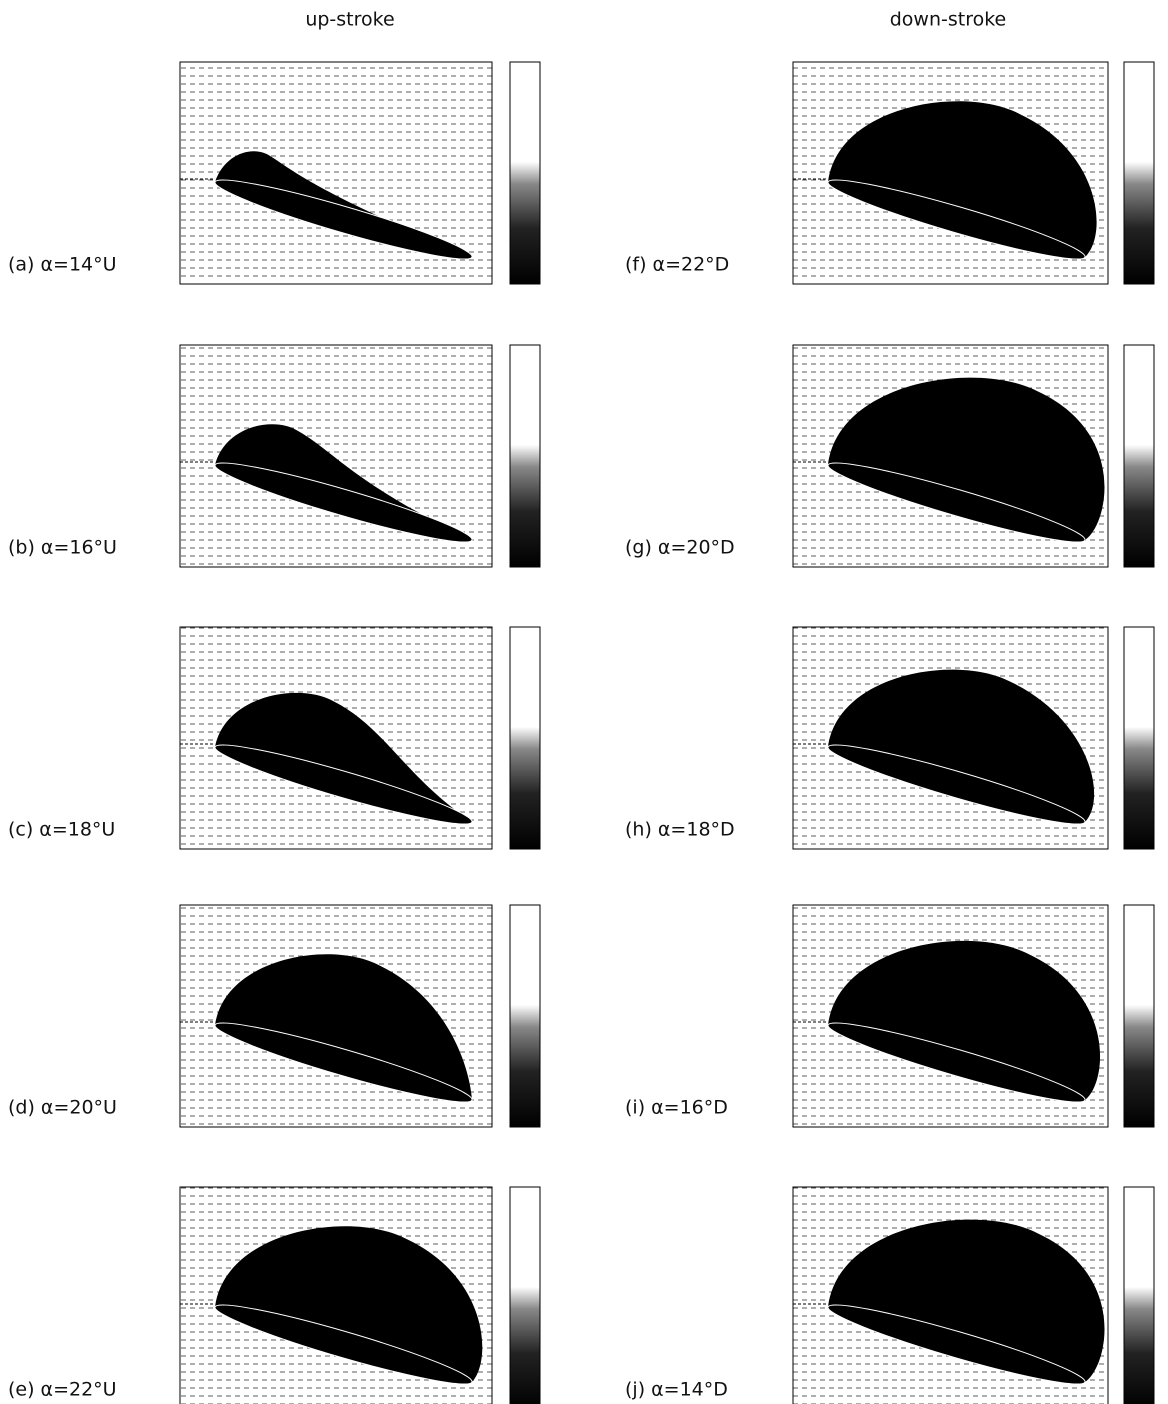 This screenshot has width=1168, height=1404. Describe the element at coordinates (61, 830) in the screenshot. I see `panel-label: (c) α=18°U` at that location.